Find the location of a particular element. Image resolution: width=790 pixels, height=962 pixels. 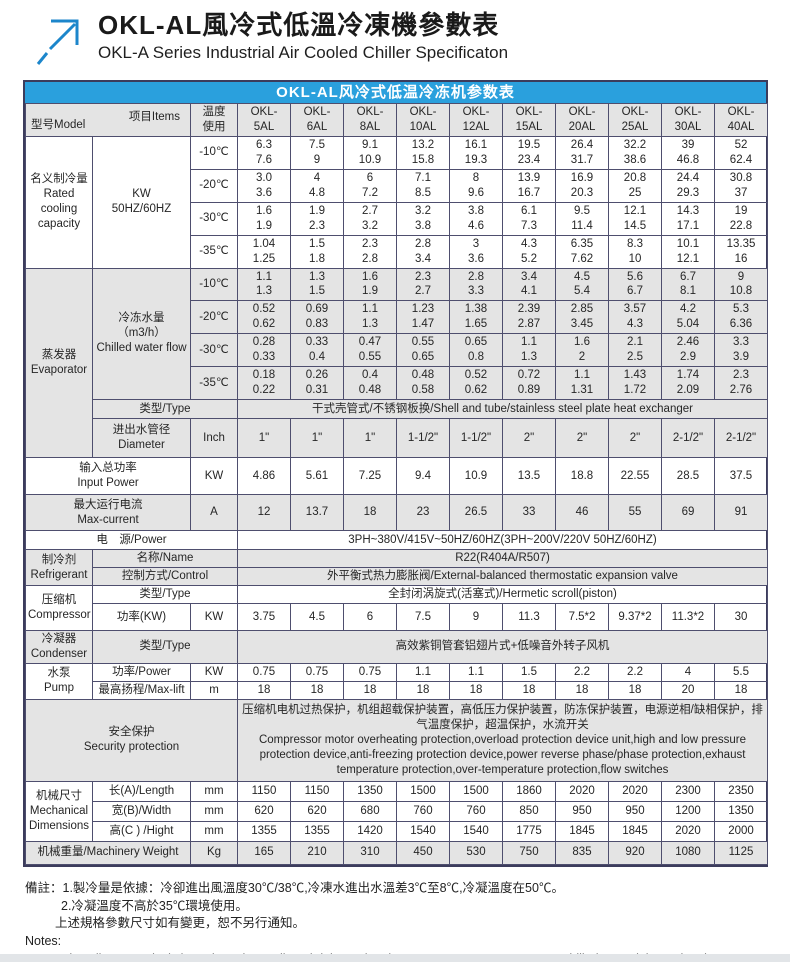

value-cell: 620 is located at coordinates (264, 811).